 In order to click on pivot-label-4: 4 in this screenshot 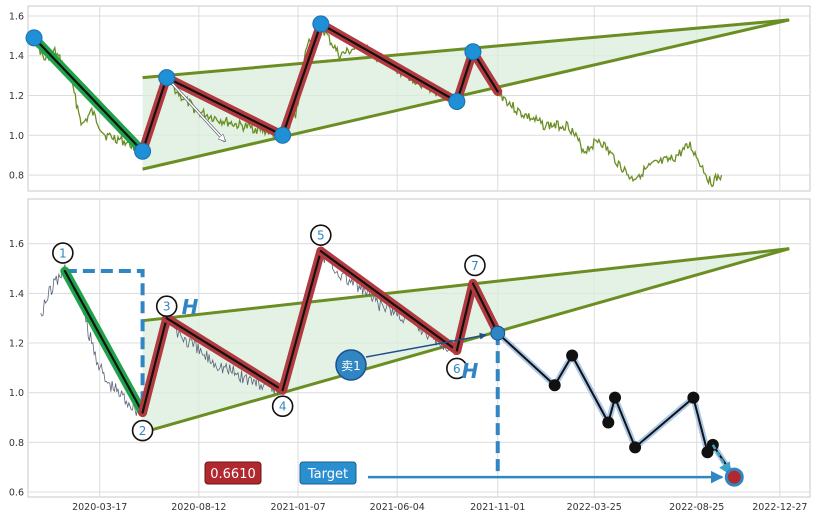, I will do `click(283, 407)`.